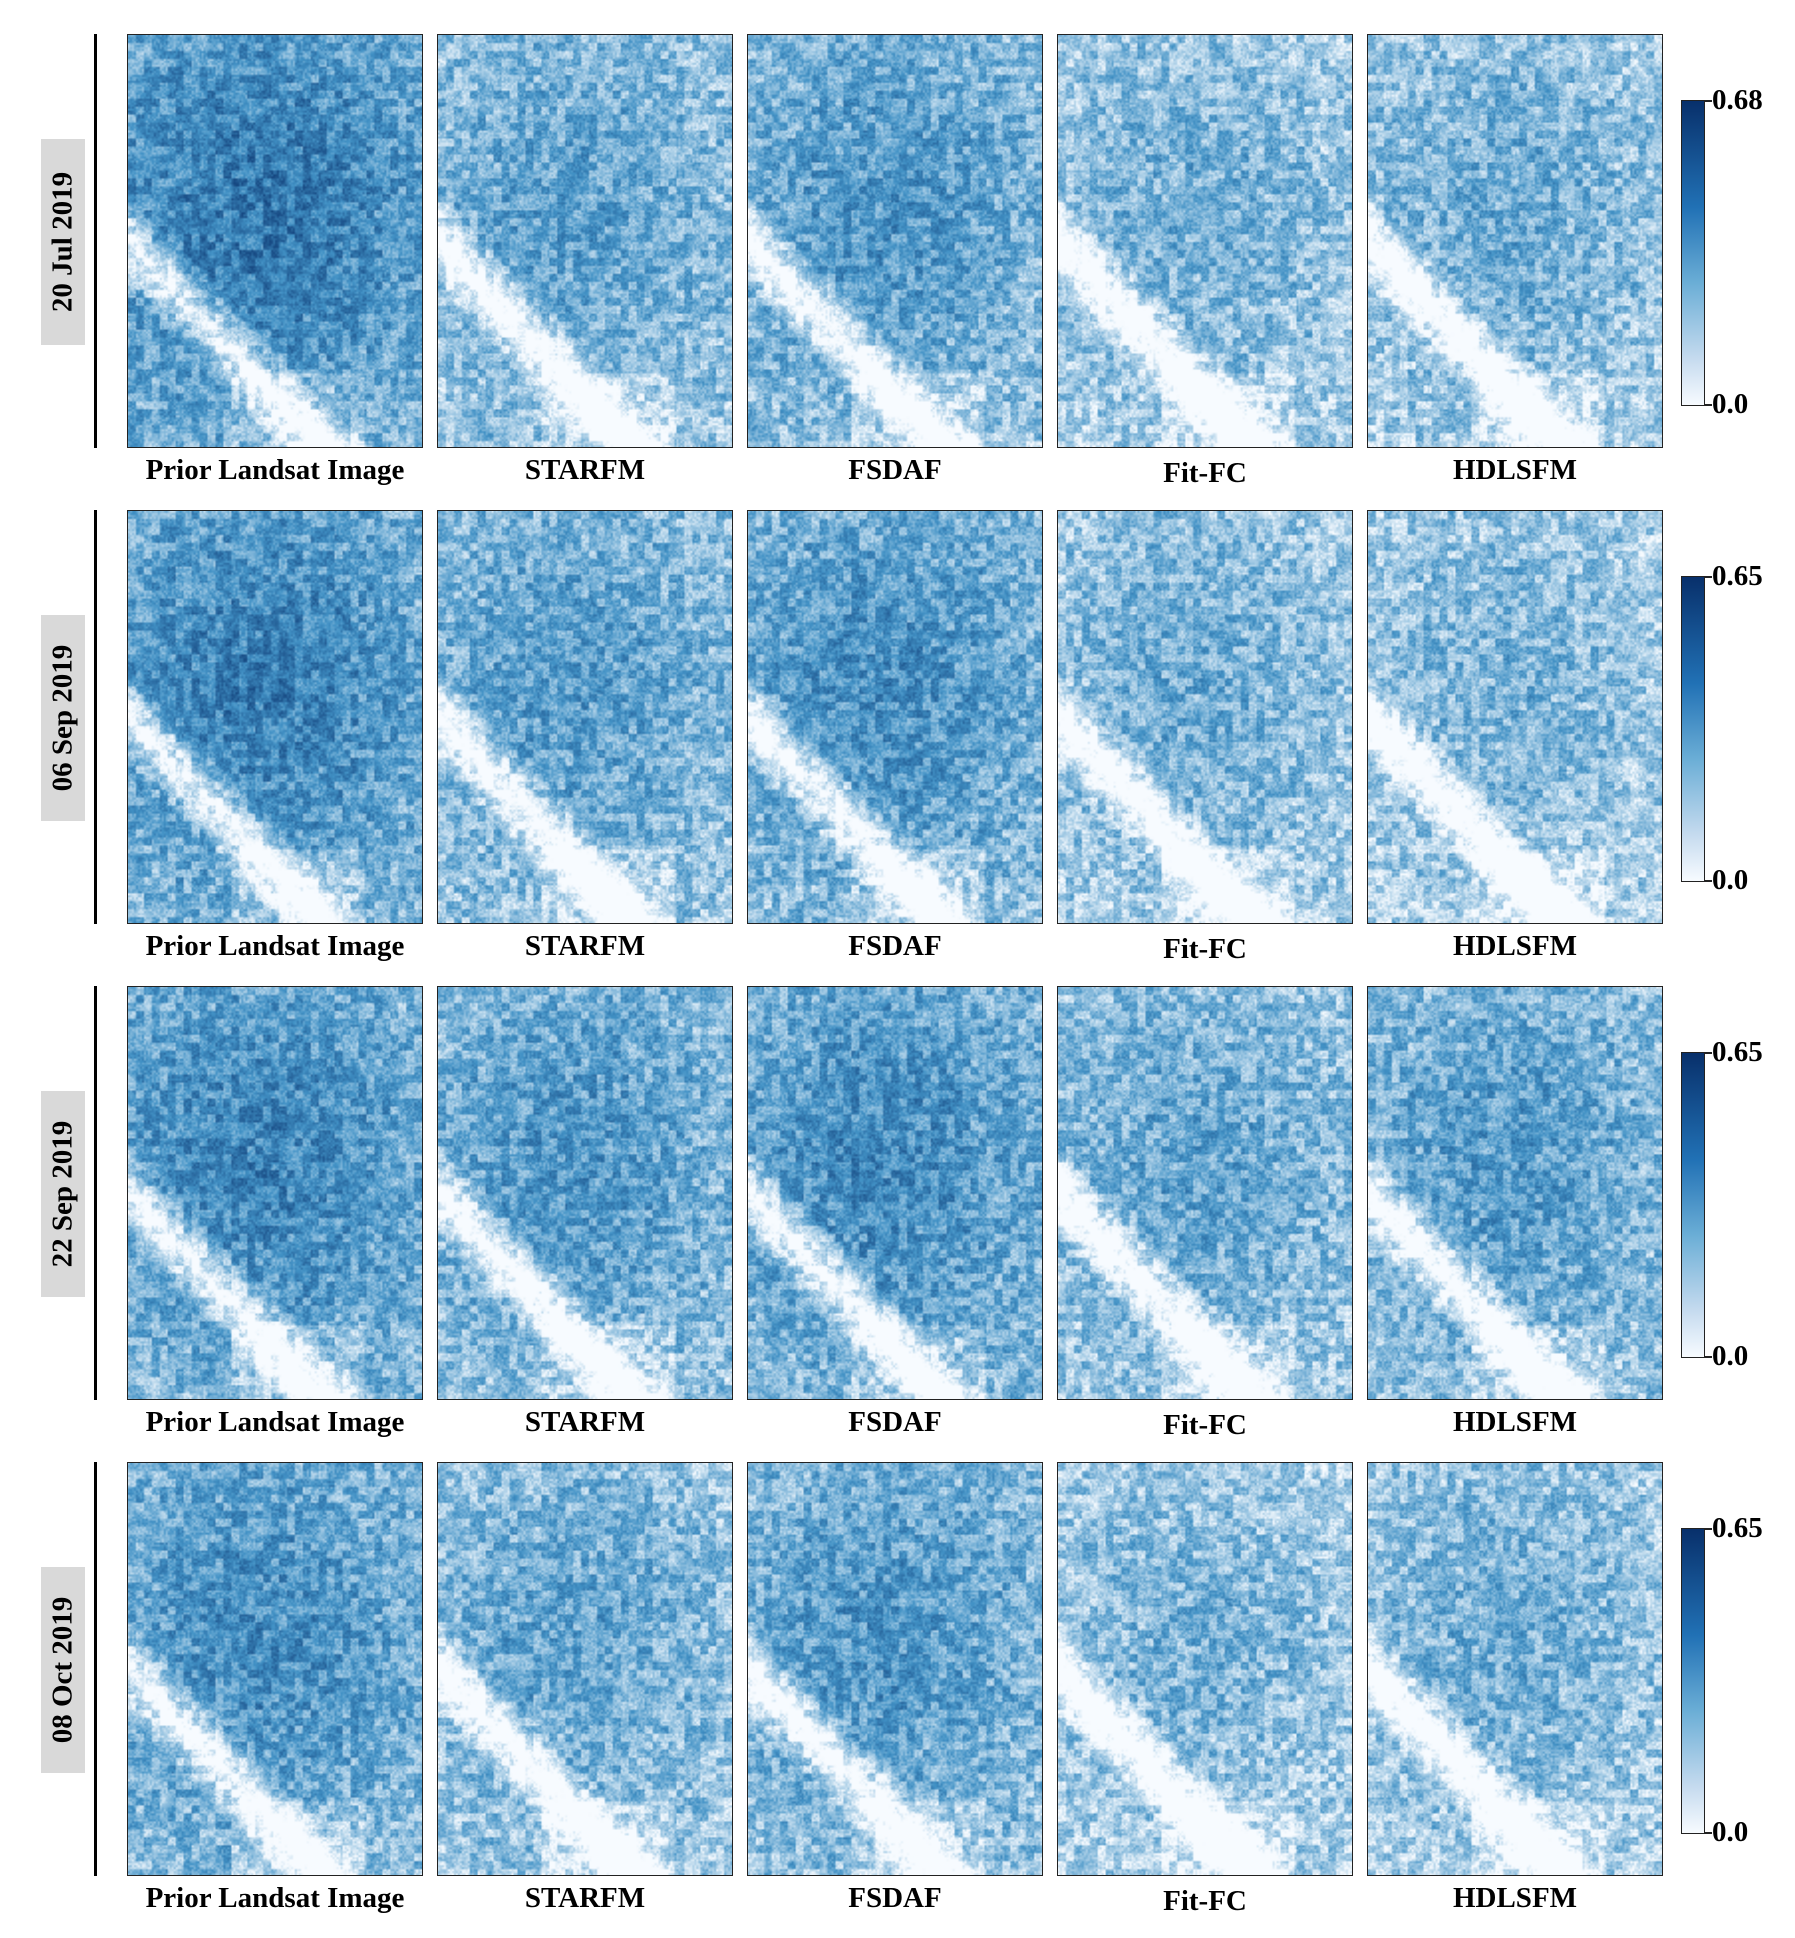 The image size is (1795, 1938). I want to click on date-box: 20 Jul 2019, so click(63, 242).